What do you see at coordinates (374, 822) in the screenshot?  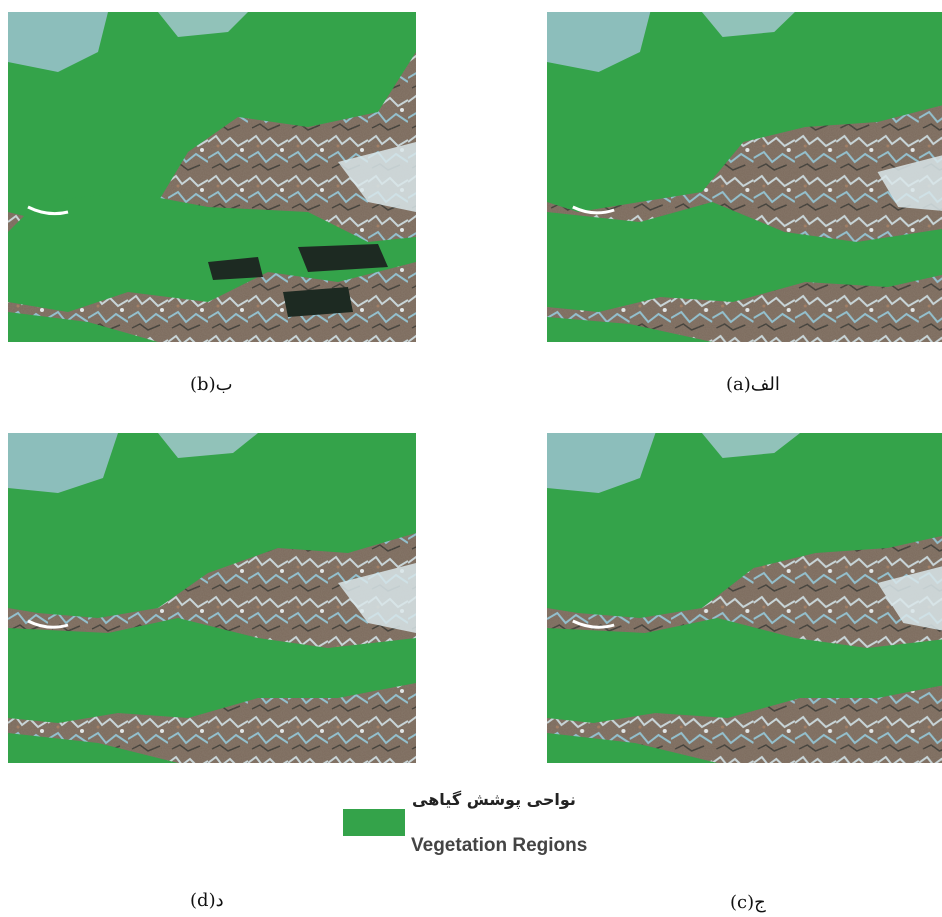 I see `legend-swatch` at bounding box center [374, 822].